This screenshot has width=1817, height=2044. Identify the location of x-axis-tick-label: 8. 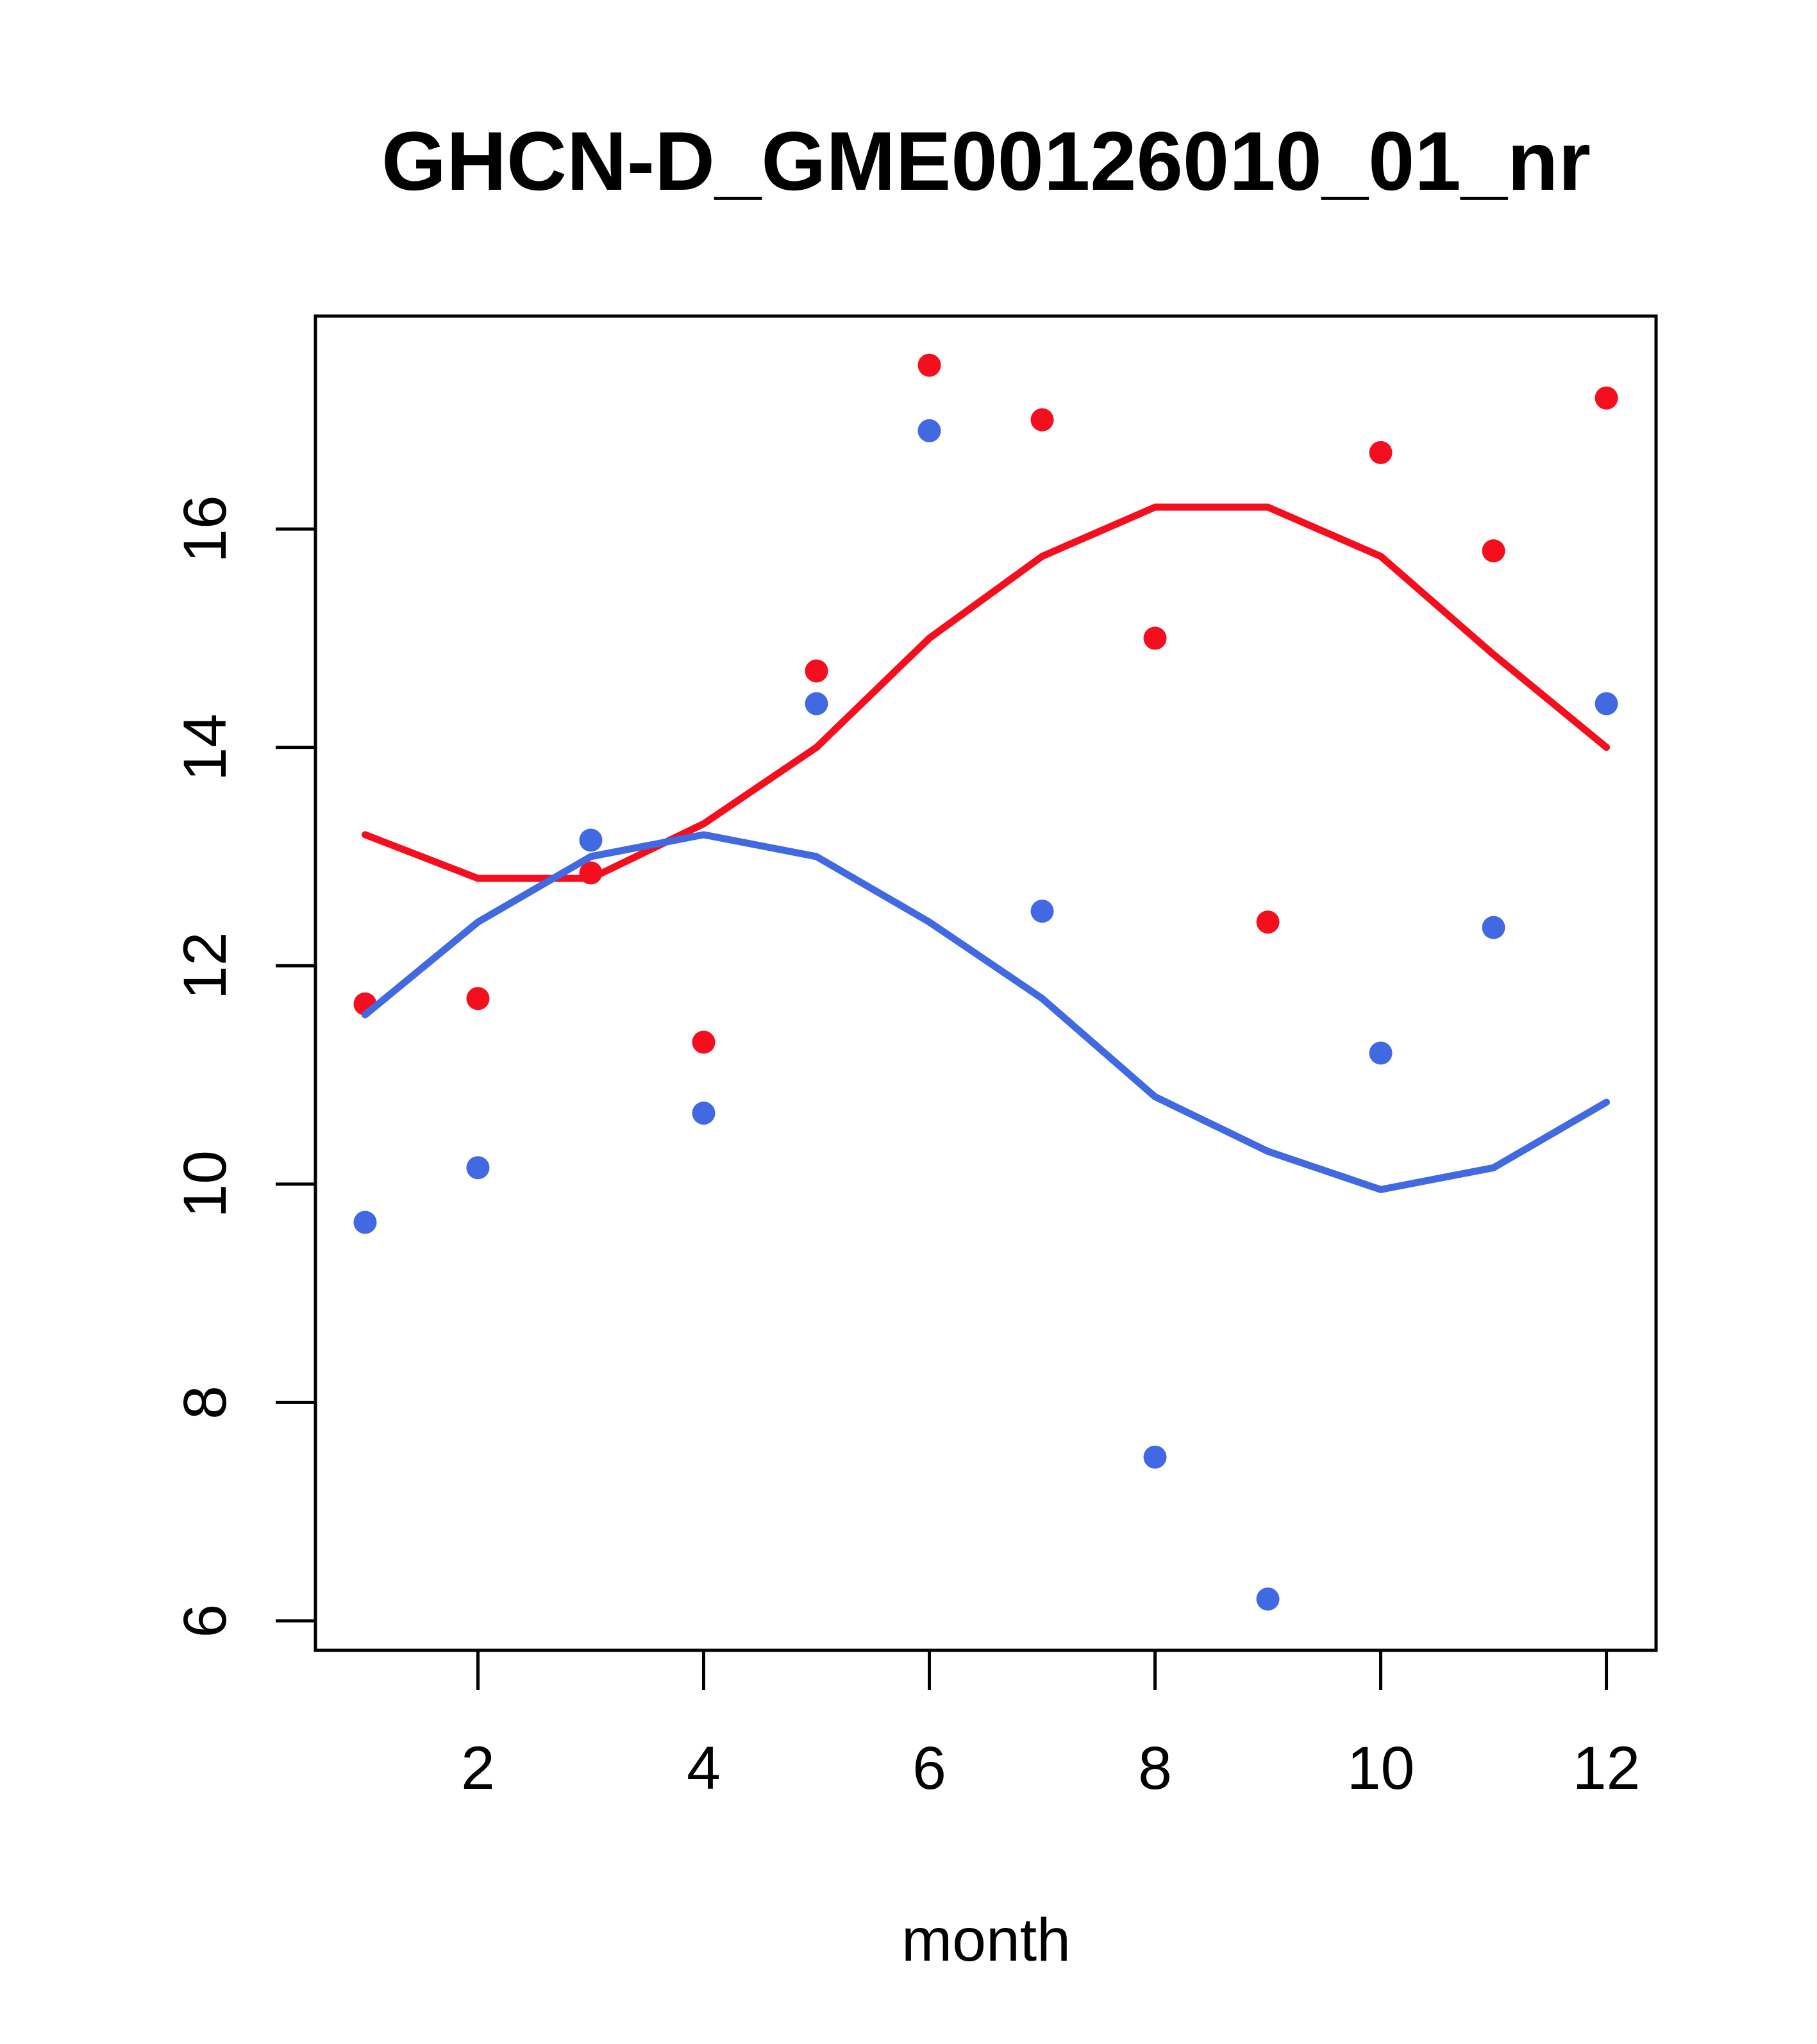
(1155, 1768).